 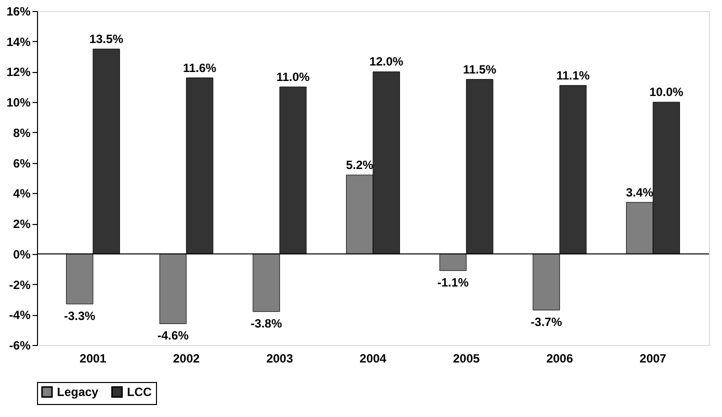 What do you see at coordinates (453, 283) in the screenshot?
I see `data-label: -1.1%` at bounding box center [453, 283].